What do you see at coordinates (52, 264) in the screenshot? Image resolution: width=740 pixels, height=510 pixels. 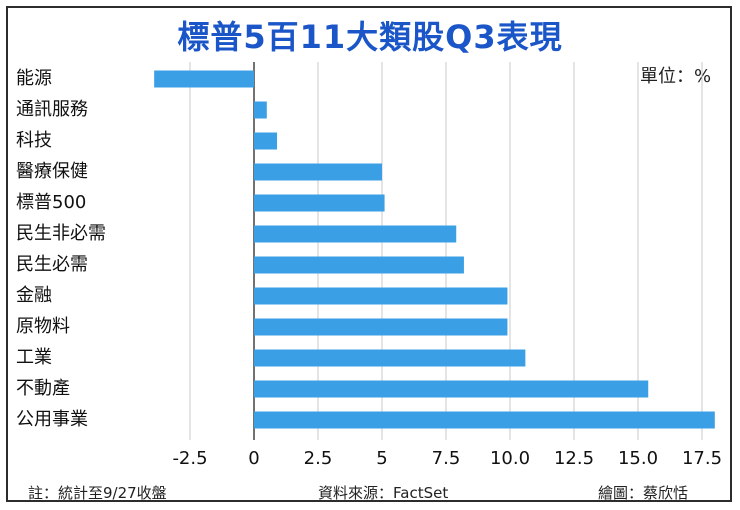 I see `category-label: 民生必需` at bounding box center [52, 264].